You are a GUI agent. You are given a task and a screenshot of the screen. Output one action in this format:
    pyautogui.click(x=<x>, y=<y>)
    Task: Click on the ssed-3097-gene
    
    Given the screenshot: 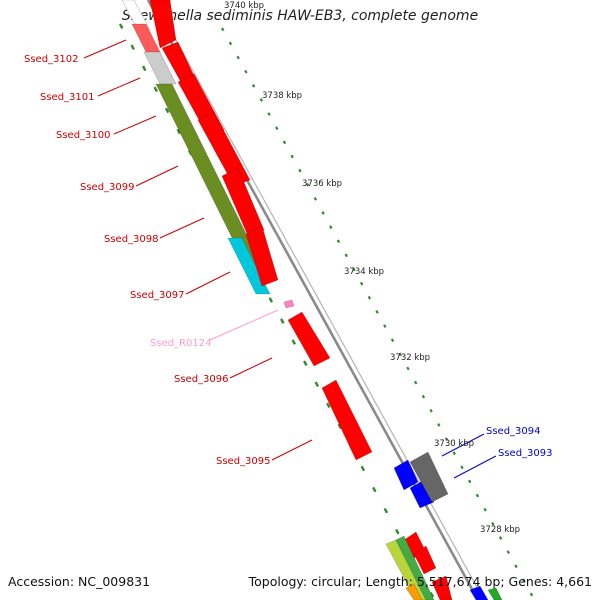 What is the action you would take?
    pyautogui.click(x=249, y=266)
    